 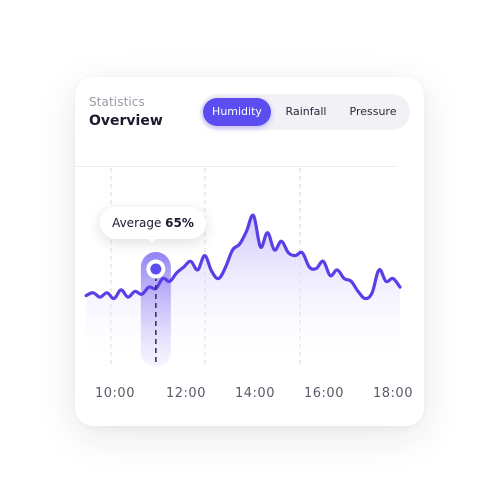 What do you see at coordinates (373, 111) in the screenshot?
I see `tab-pressure: Pressure` at bounding box center [373, 111].